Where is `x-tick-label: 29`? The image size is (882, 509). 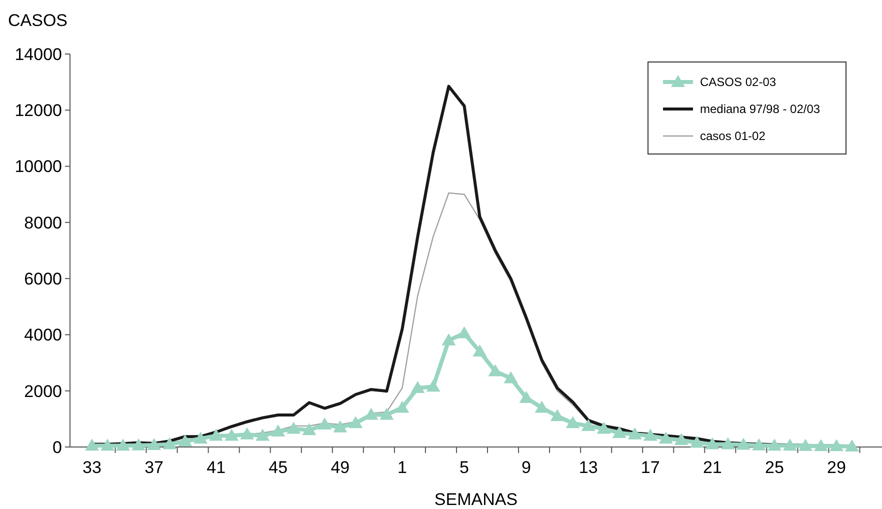 x-tick-label: 29 is located at coordinates (836, 467).